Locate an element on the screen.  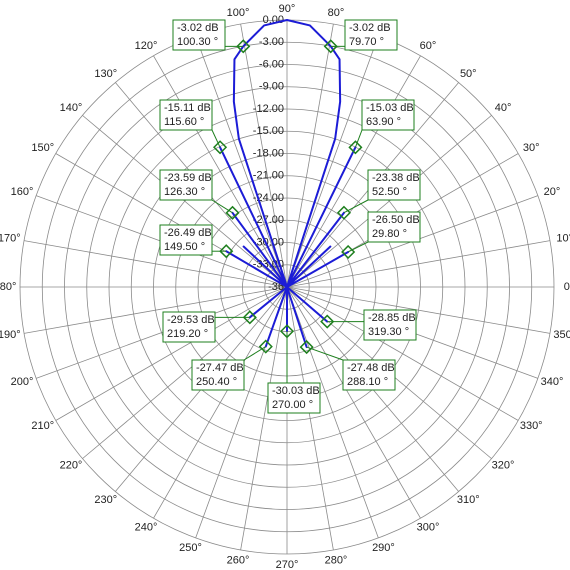
angle-tick-label: 210° is located at coordinates (42, 426).